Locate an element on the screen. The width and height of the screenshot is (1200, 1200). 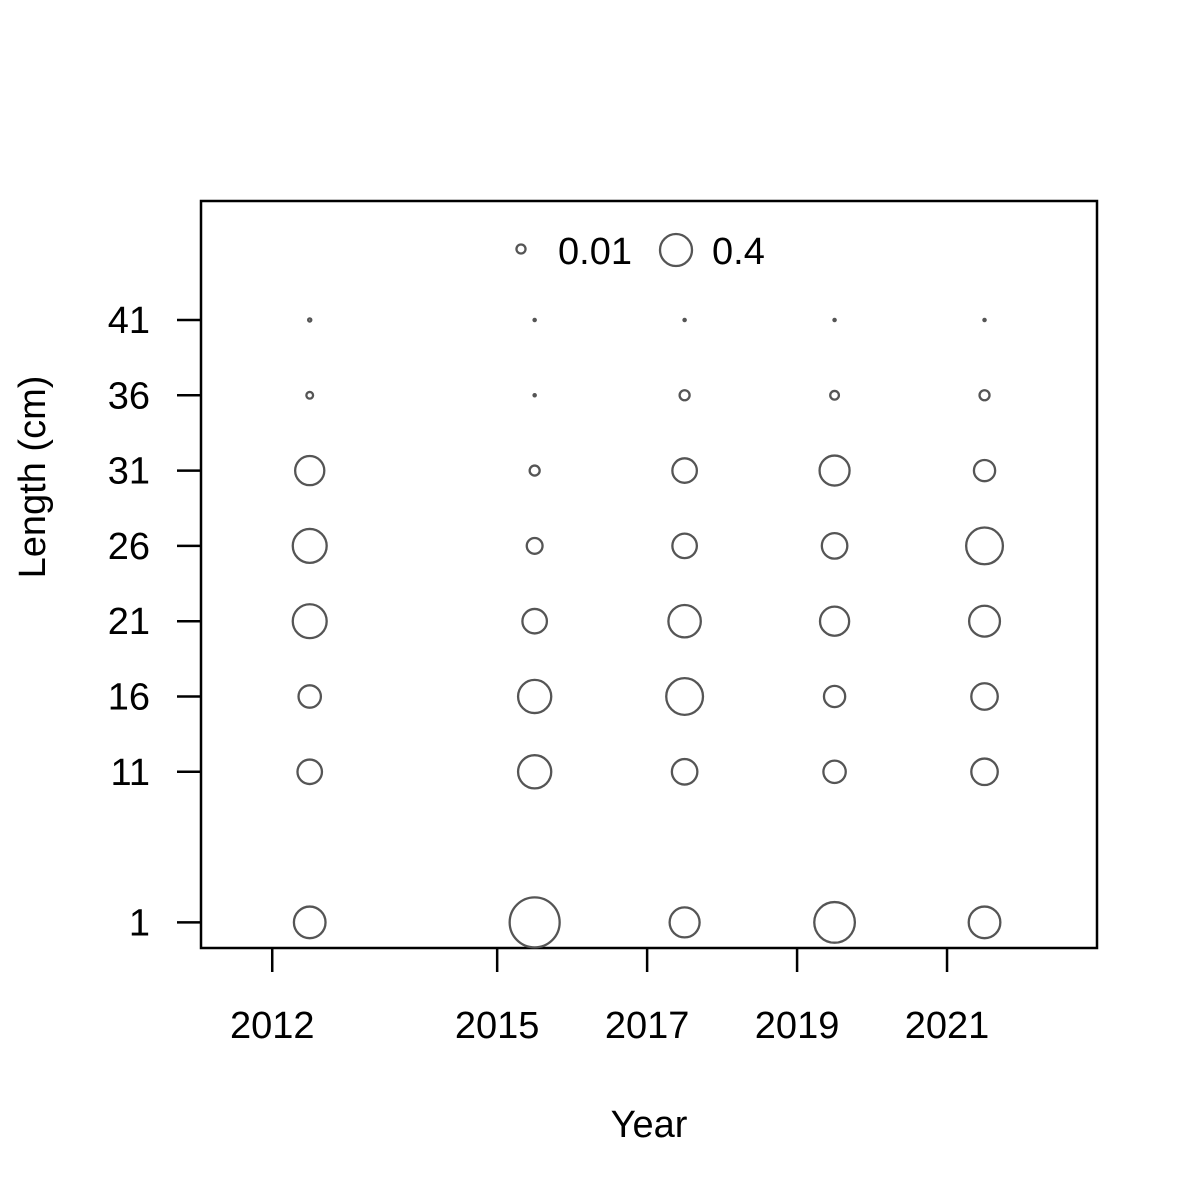
x-tick-label: 2019 is located at coordinates (797, 1026).